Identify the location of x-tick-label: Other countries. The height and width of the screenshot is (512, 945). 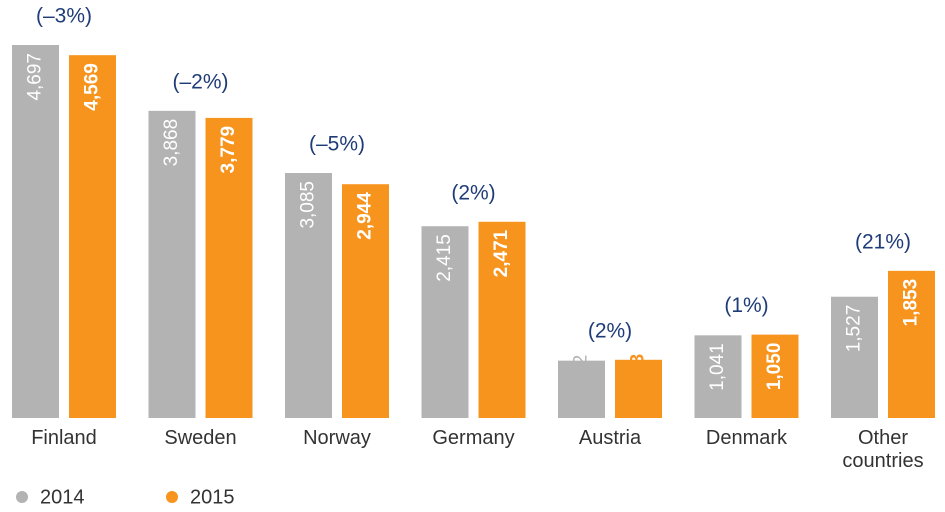
(883, 449).